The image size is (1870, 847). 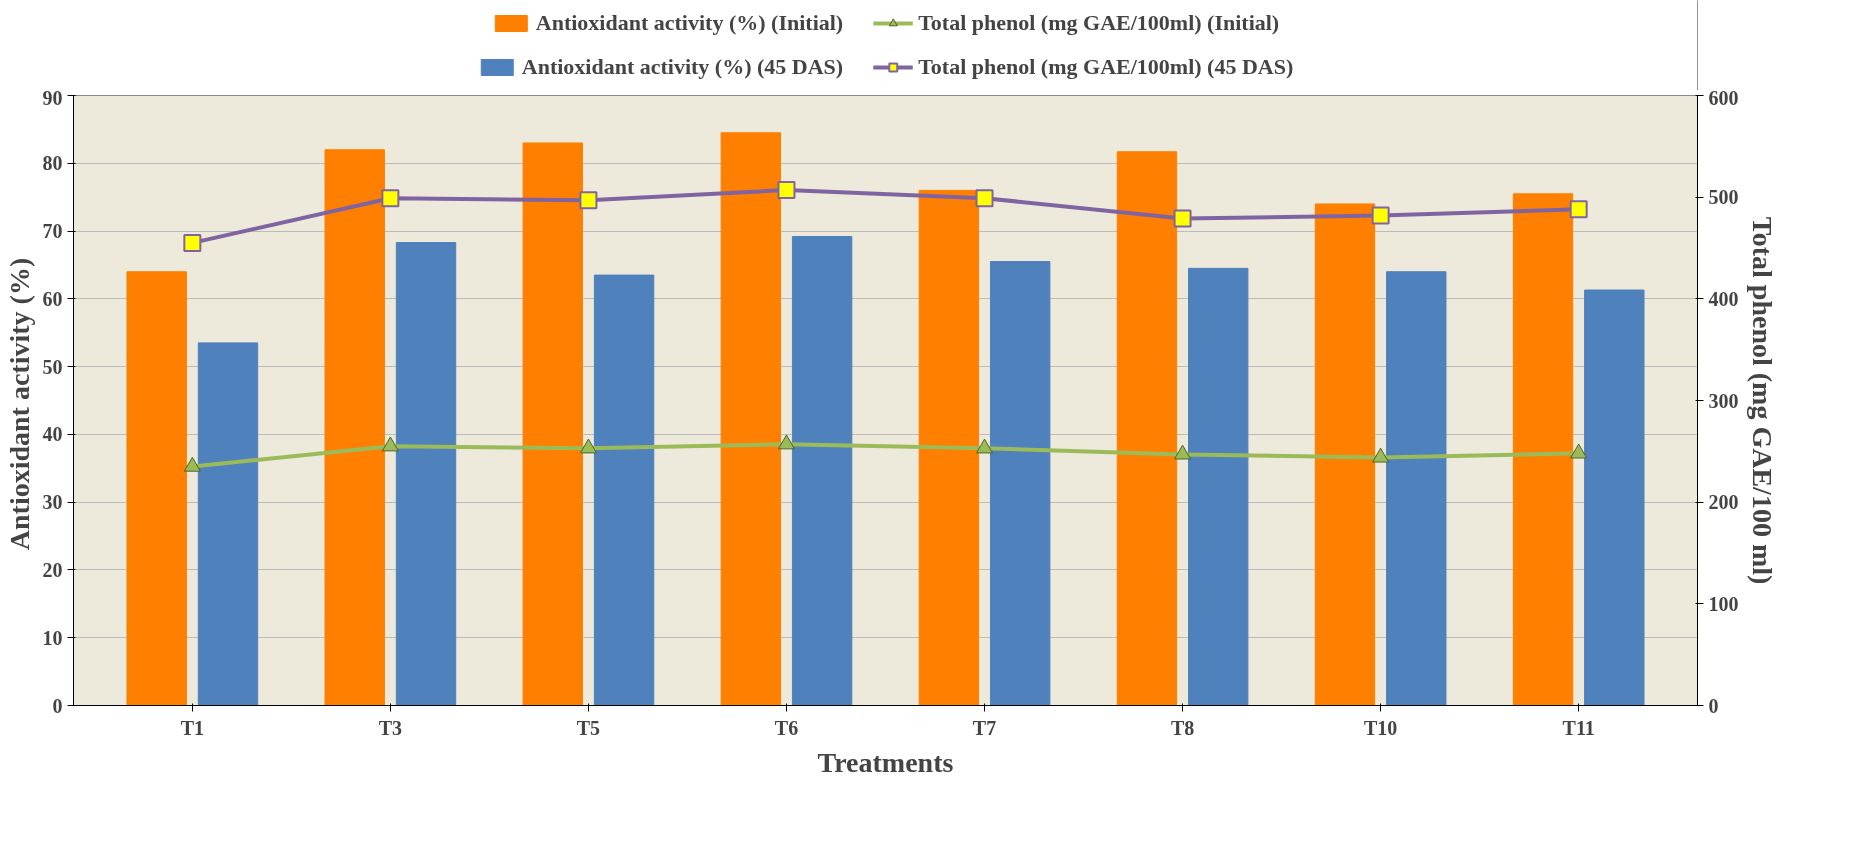 I want to click on y2-tick-label: 0, so click(x=1713, y=705).